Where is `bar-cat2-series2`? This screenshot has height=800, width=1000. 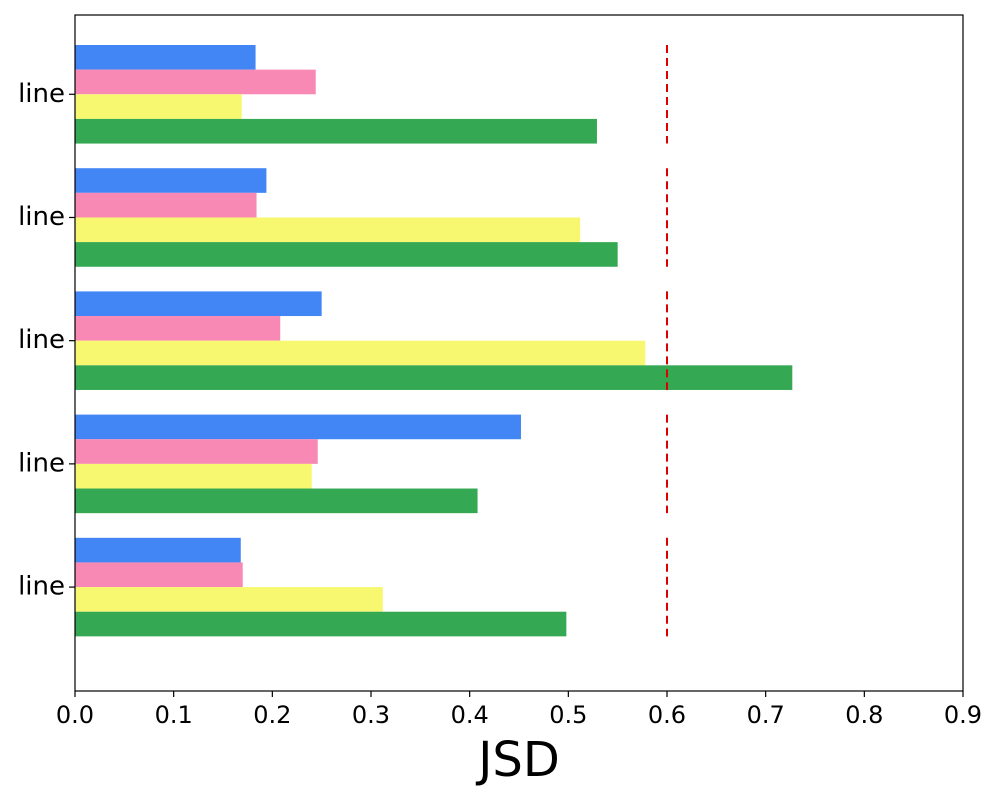 bar-cat2-series2 is located at coordinates (360, 353).